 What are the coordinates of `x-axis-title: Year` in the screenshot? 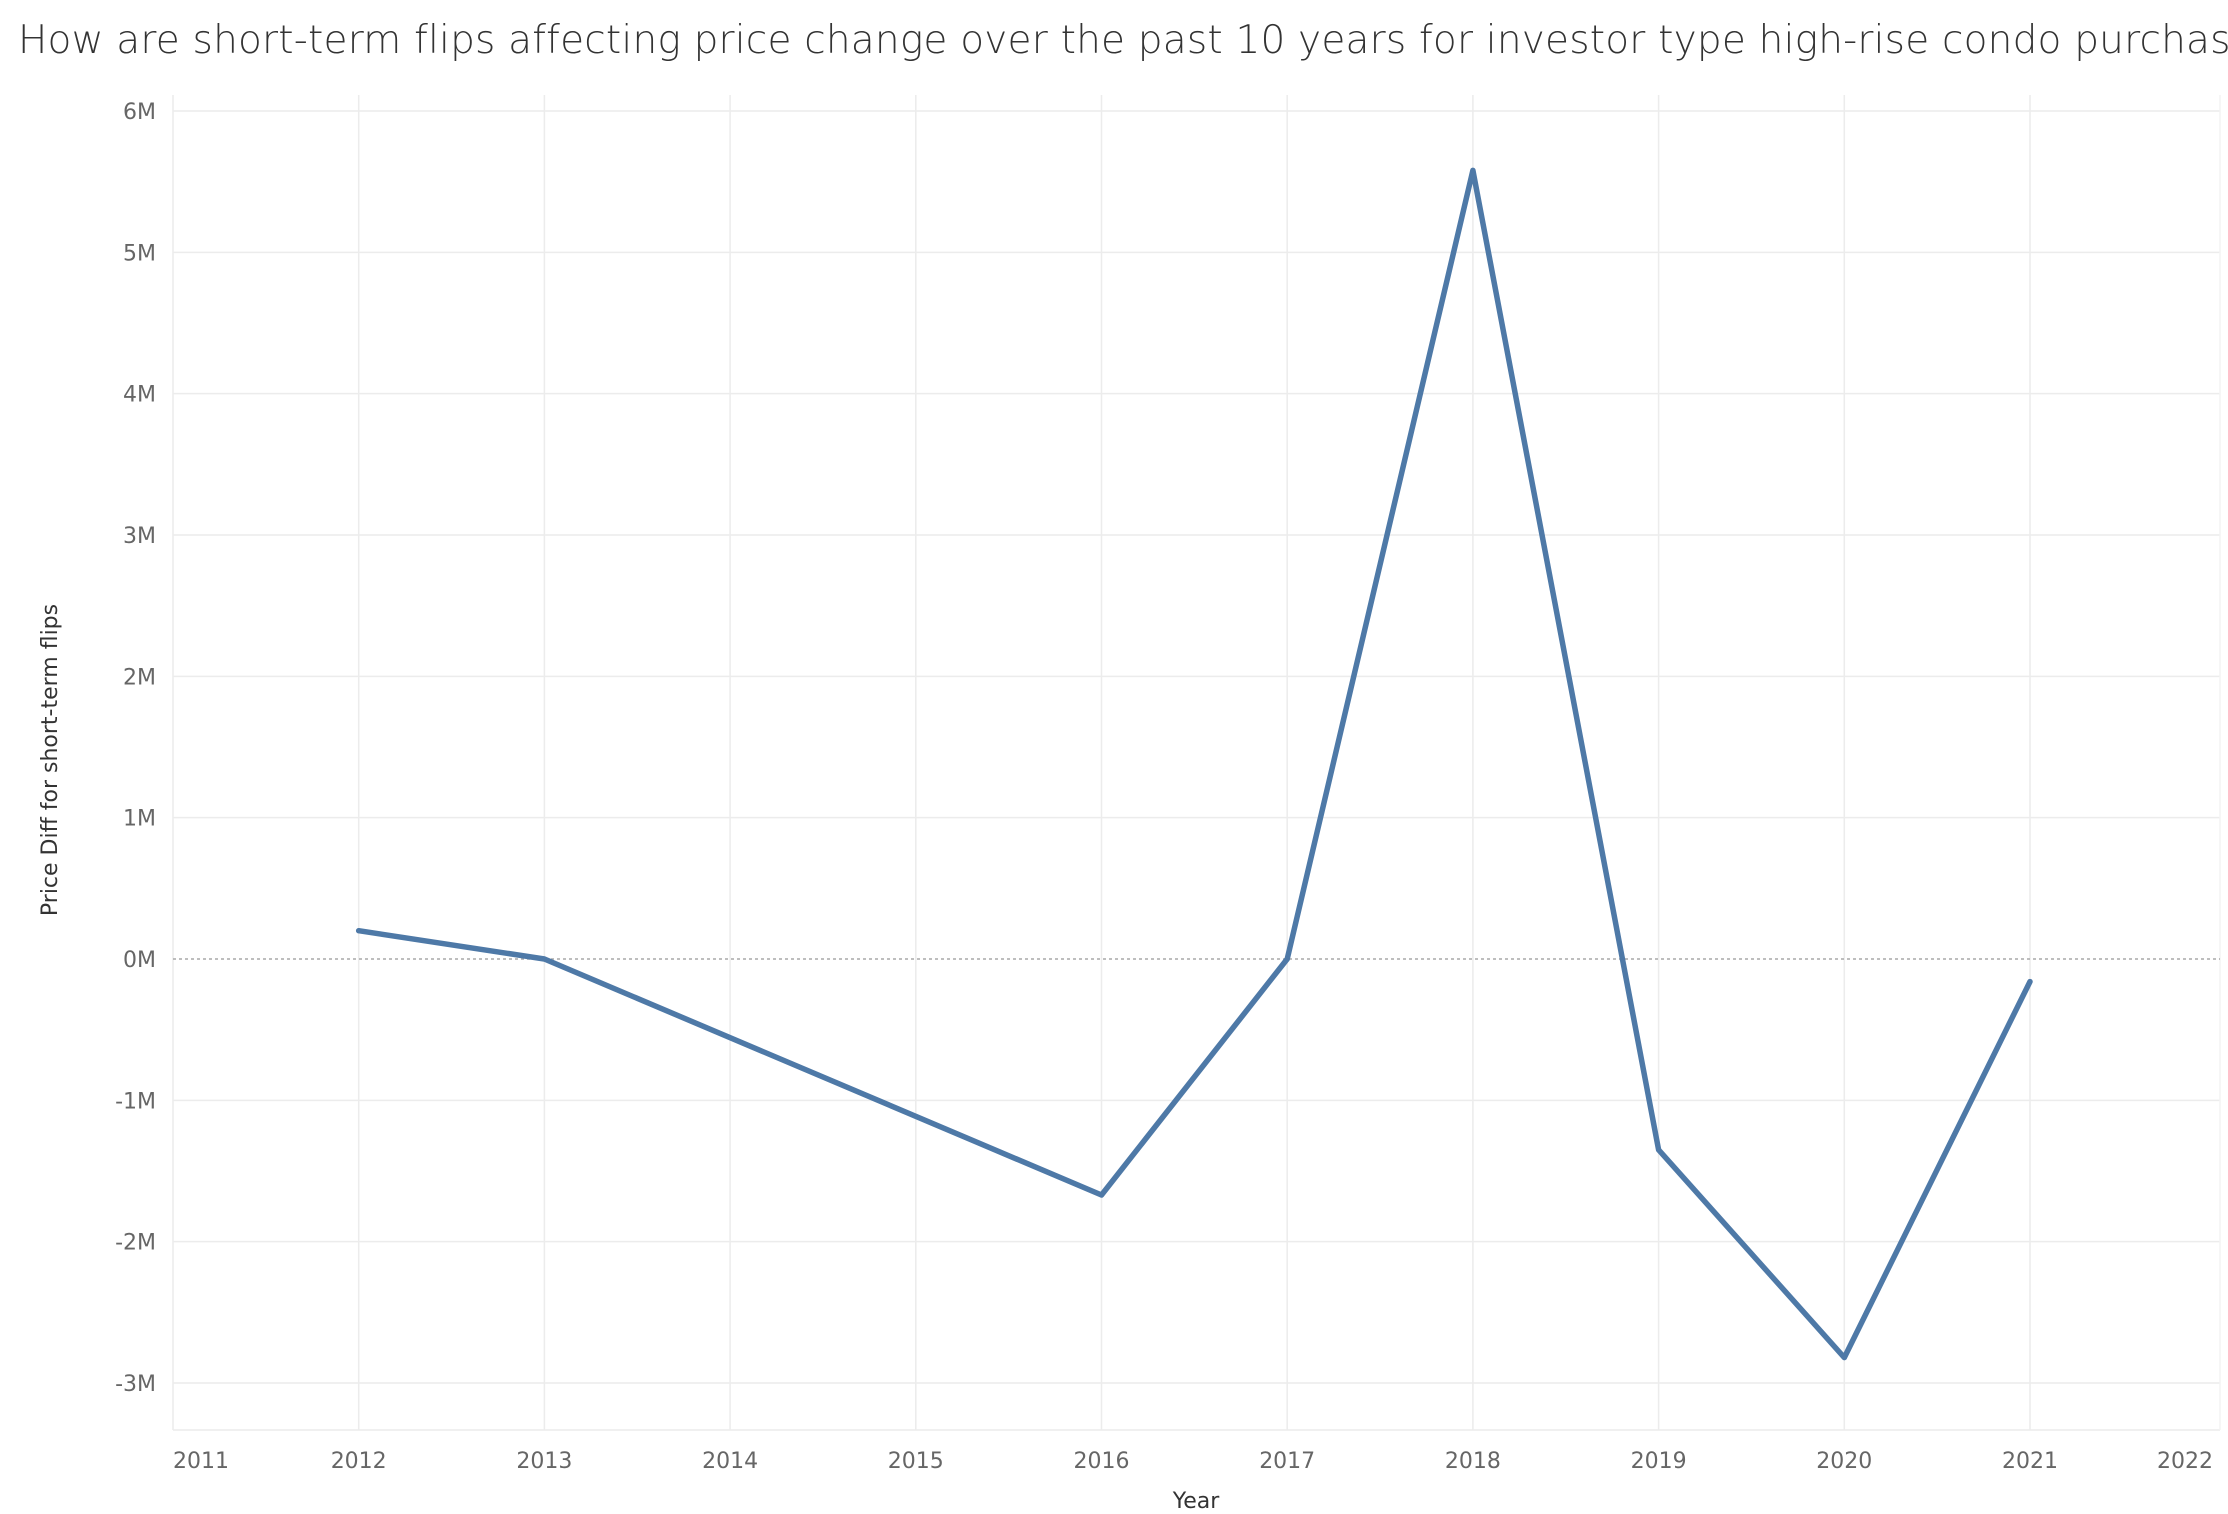 It's located at (1196, 1501).